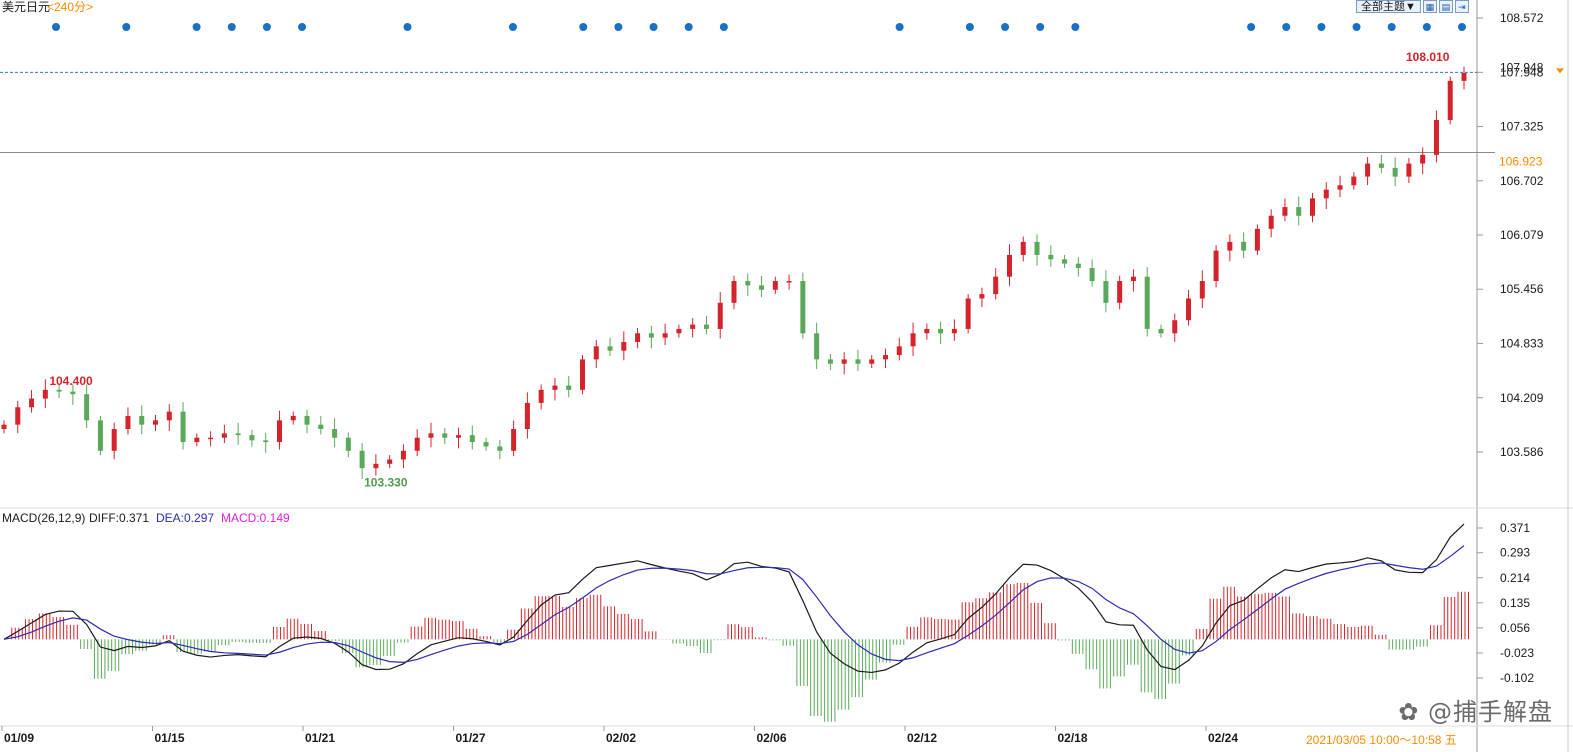 The height and width of the screenshot is (752, 1573). I want to click on price-tick-label: 104.209, so click(1522, 398).